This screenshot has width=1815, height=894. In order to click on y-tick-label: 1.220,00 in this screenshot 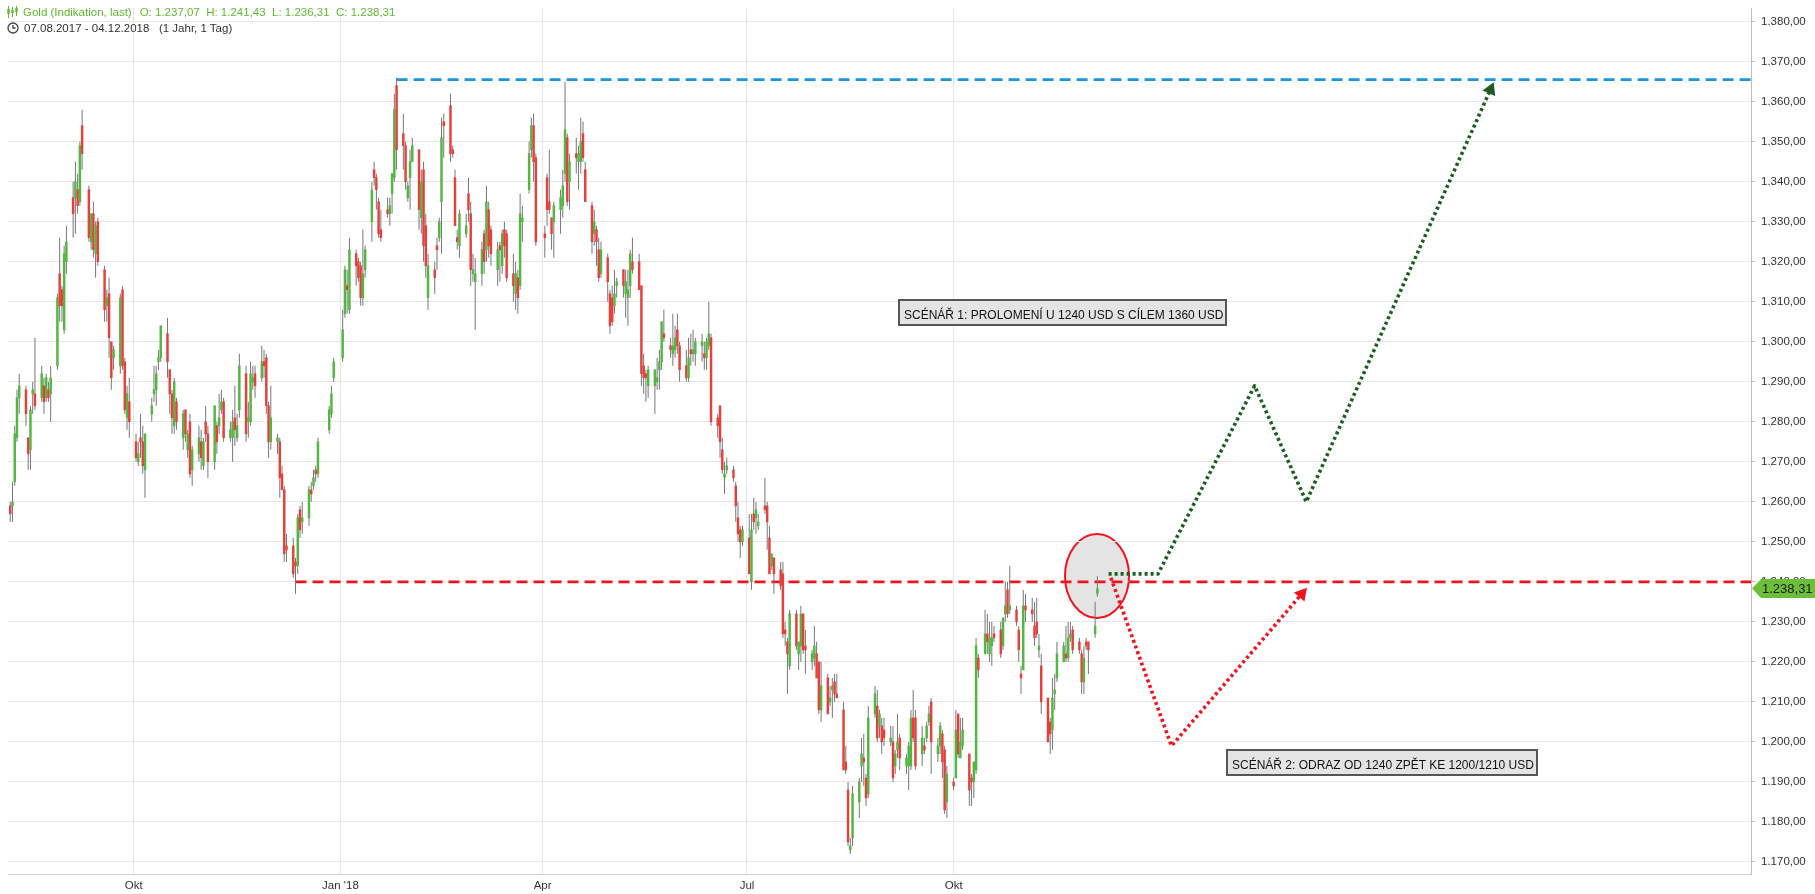, I will do `click(1783, 661)`.